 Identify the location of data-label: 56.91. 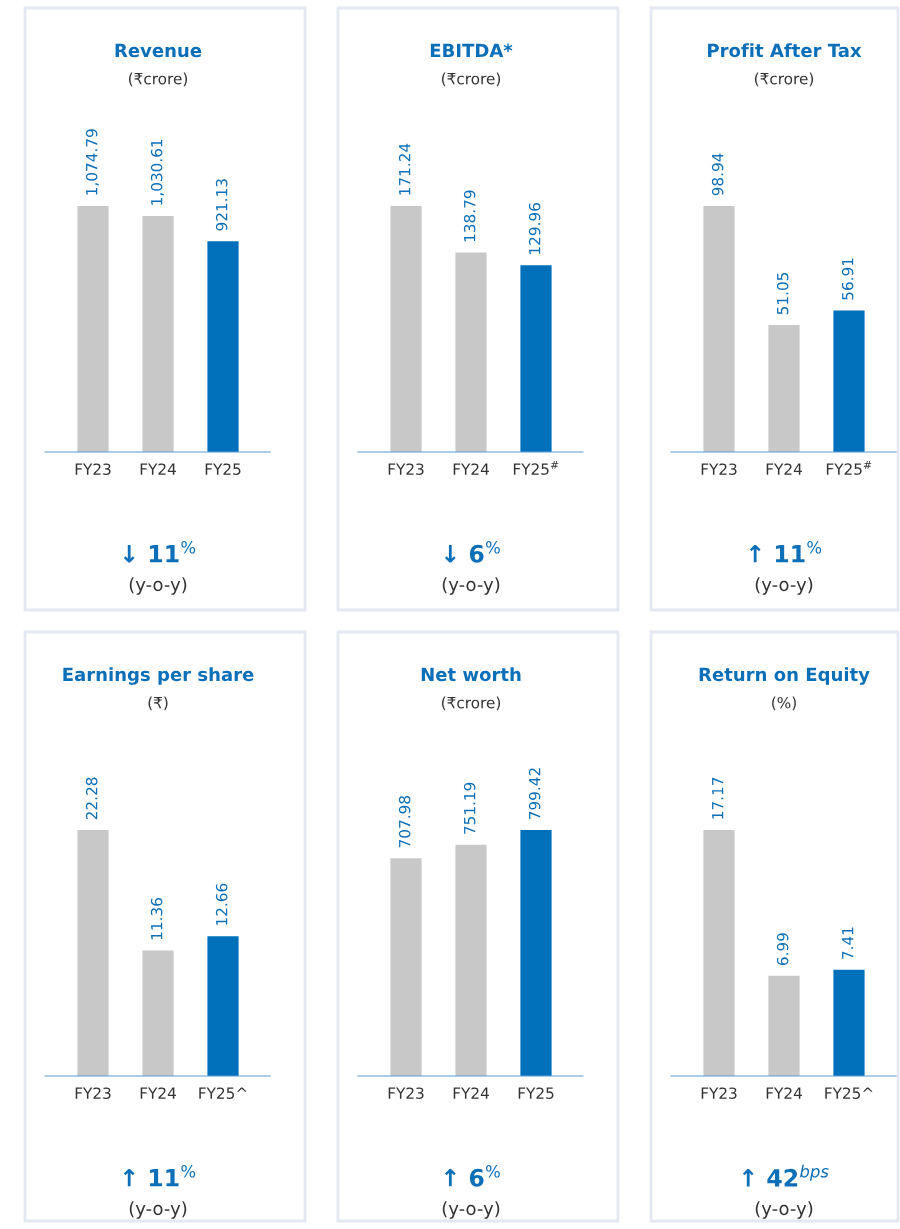
(847, 279).